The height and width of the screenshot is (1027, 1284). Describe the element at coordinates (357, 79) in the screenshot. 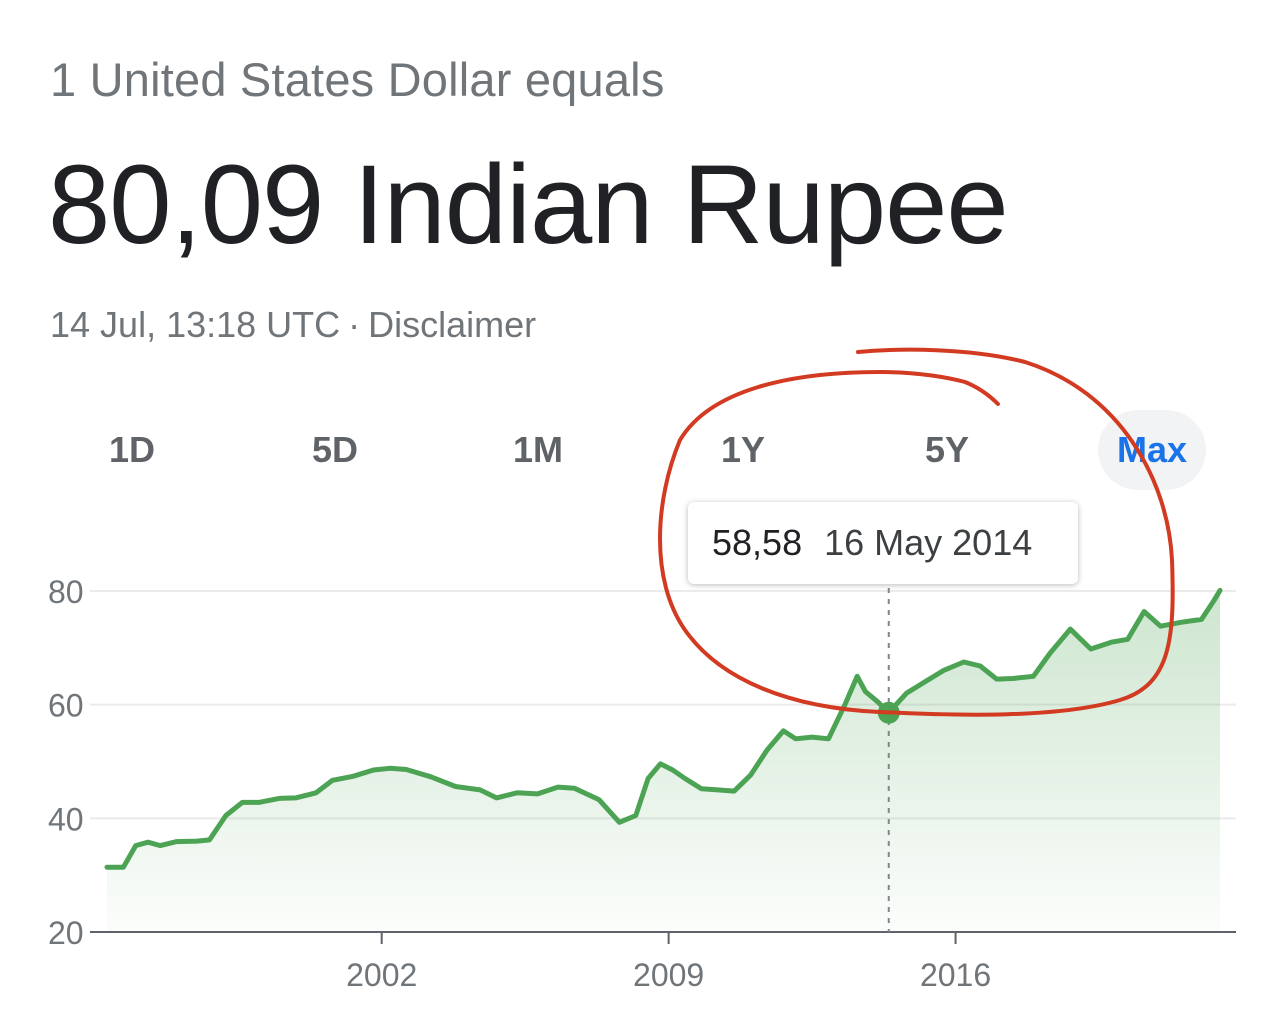

I see `conversion-subtitle: 1 United States Dollar equals` at that location.